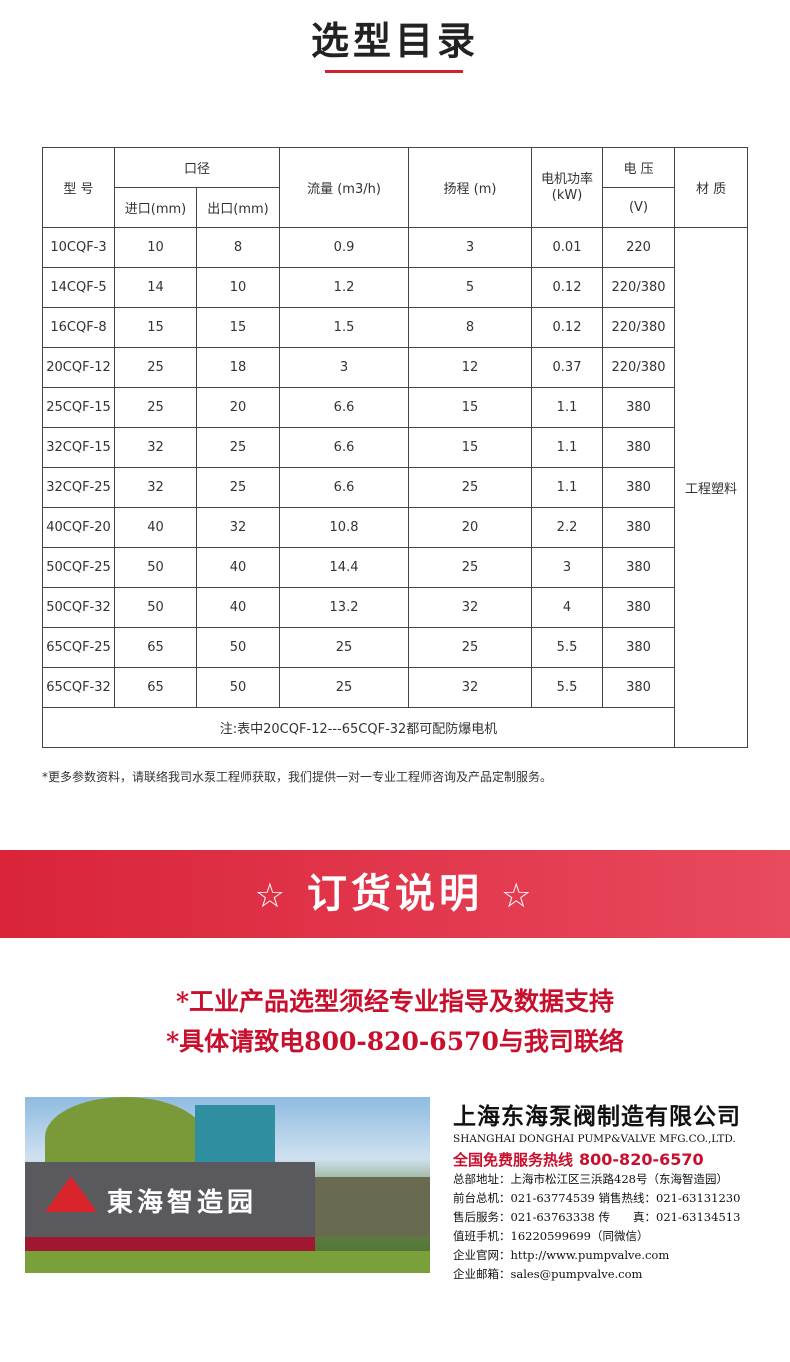  I want to click on header-head: 扬程 (m), so click(470, 187).